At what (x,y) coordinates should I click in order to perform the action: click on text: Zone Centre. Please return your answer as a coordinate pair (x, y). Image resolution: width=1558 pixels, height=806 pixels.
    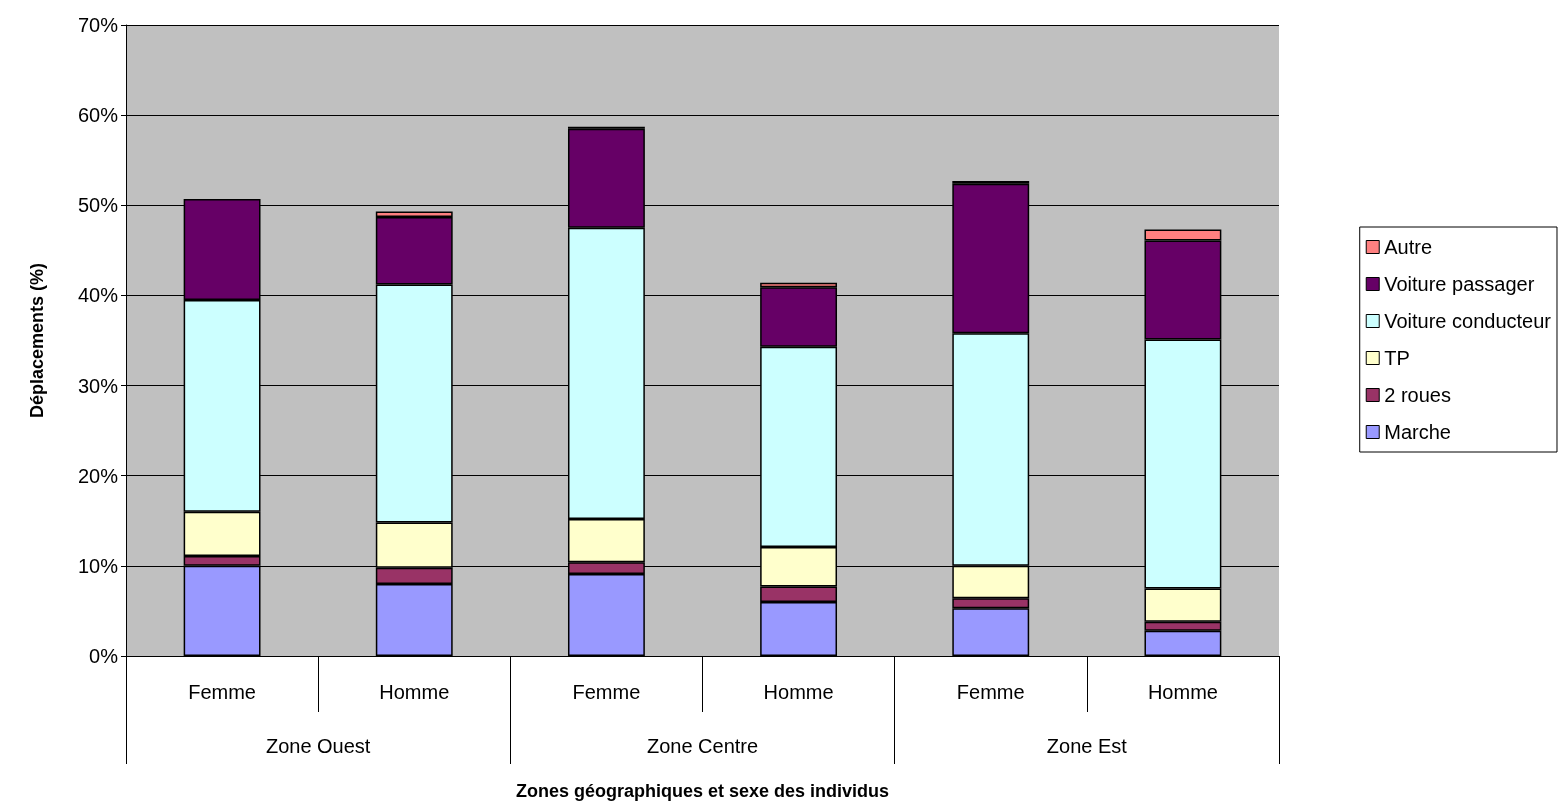
    Looking at the image, I should click on (702, 746).